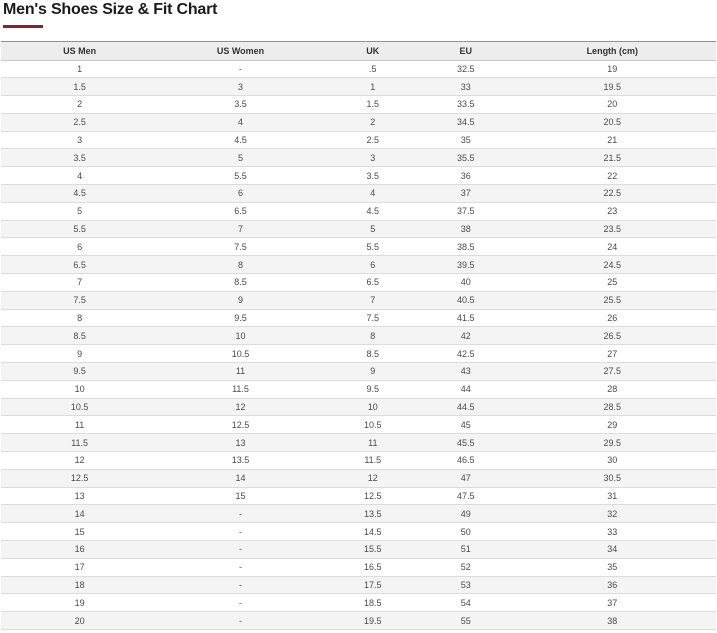  Describe the element at coordinates (240, 193) in the screenshot. I see `table-cell: 6` at that location.